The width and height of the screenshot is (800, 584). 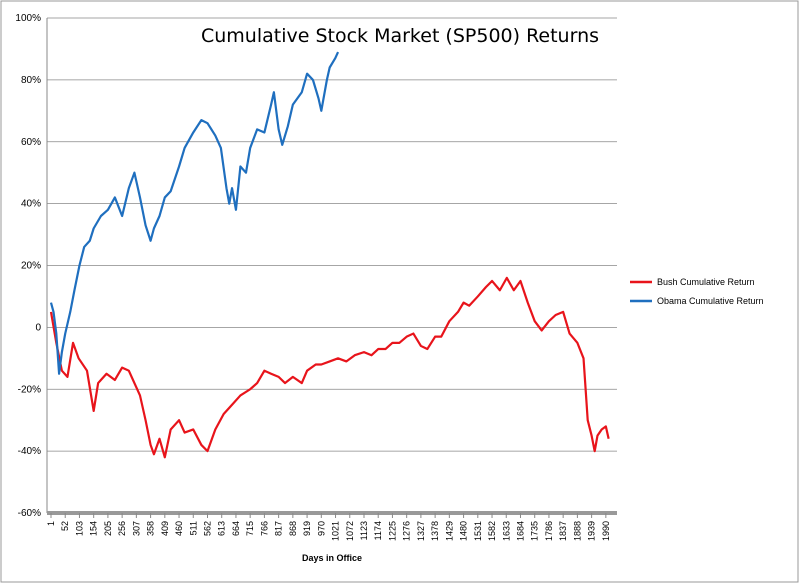 What do you see at coordinates (122, 528) in the screenshot?
I see `x-tick-label: 256` at bounding box center [122, 528].